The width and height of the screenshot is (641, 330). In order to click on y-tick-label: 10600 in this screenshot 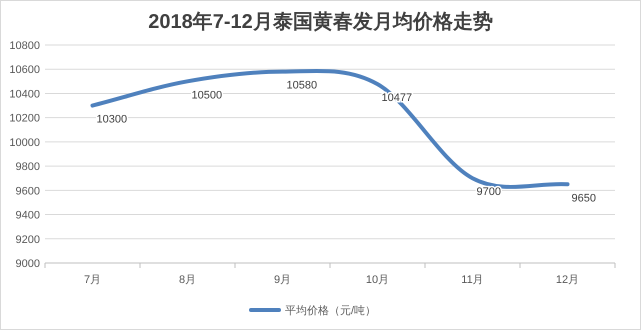, I will do `click(24, 70)`.